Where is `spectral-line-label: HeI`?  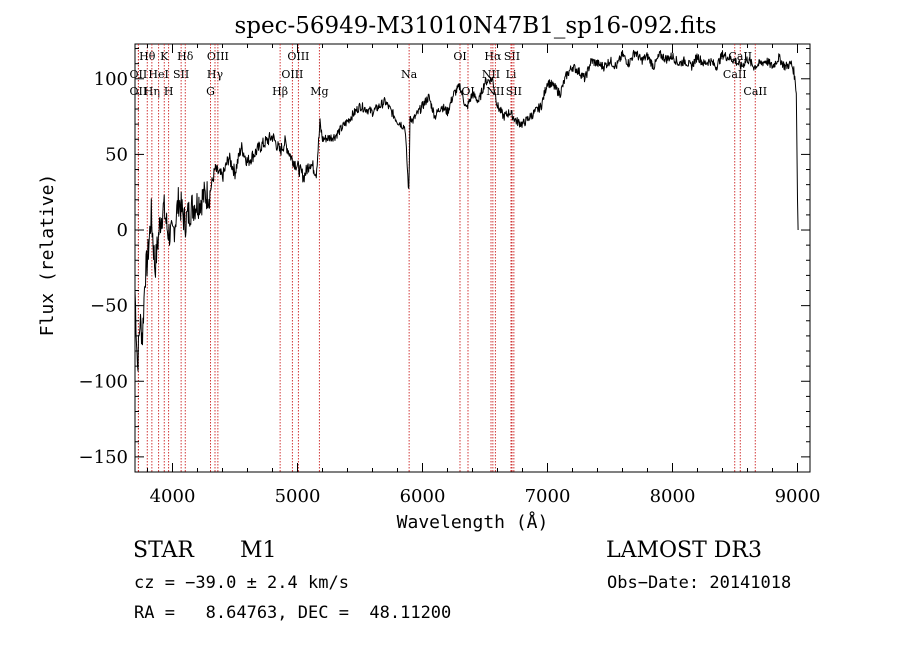
spectral-line-label: HeI is located at coordinates (158, 74).